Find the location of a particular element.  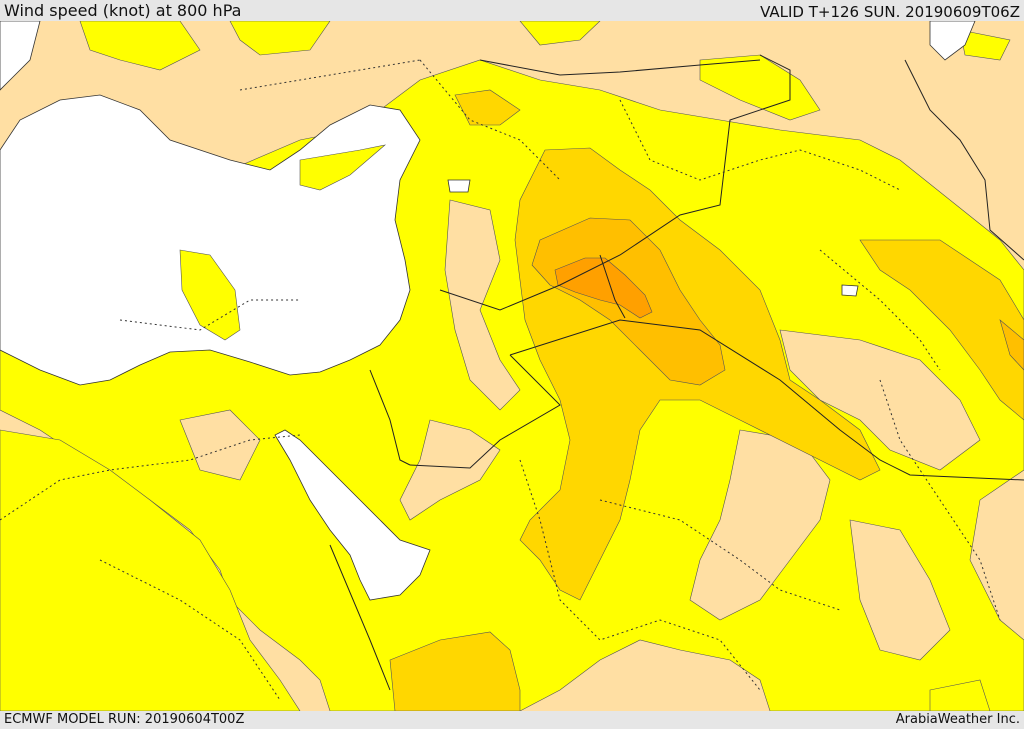

map-title: Wind speed (knot) at 800 hPa is located at coordinates (123, 10).